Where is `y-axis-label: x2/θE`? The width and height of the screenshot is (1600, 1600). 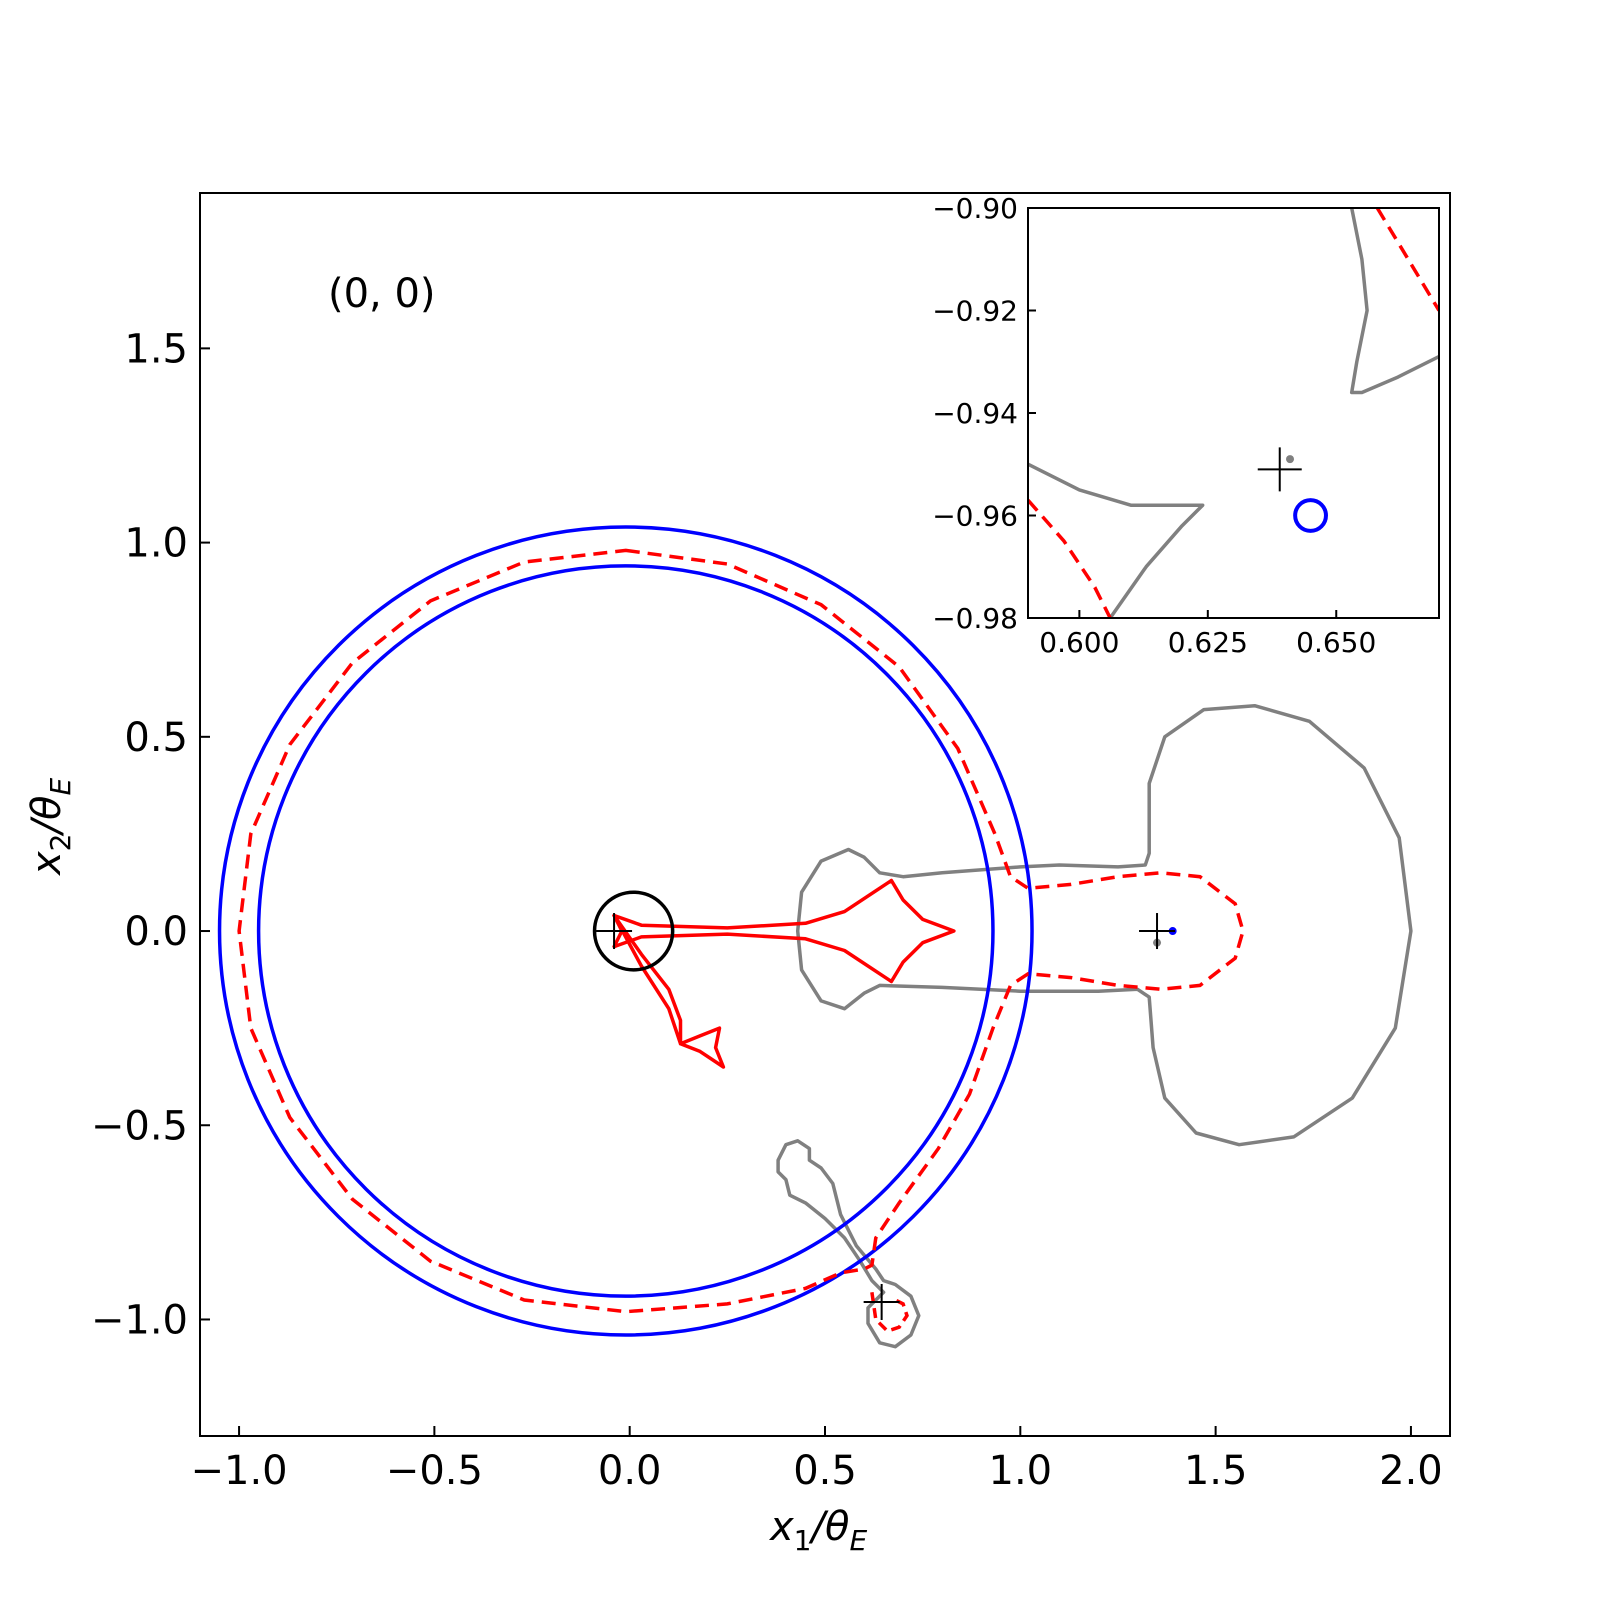
y-axis-label: x2/θE is located at coordinates (50, 827).